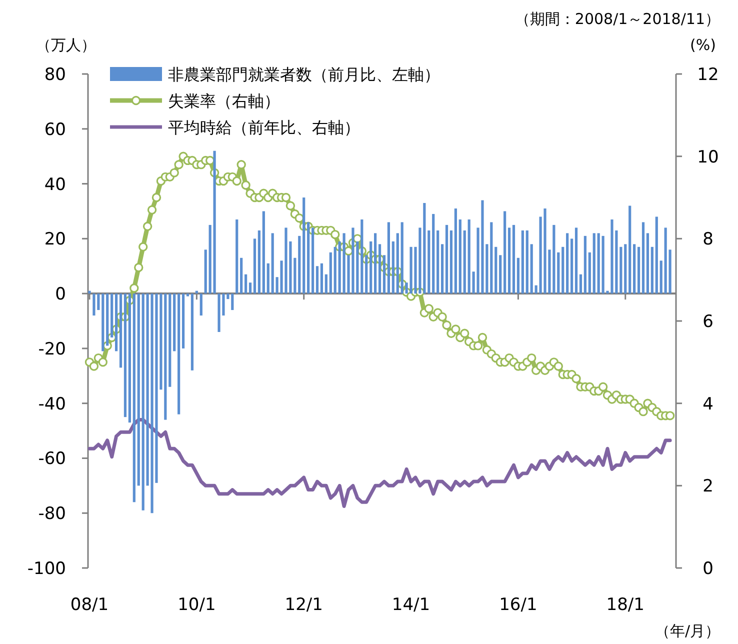 This screenshot has height=644, width=738. What do you see at coordinates (625, 605) in the screenshot?
I see `x-tick-label: 18/1` at bounding box center [625, 605].